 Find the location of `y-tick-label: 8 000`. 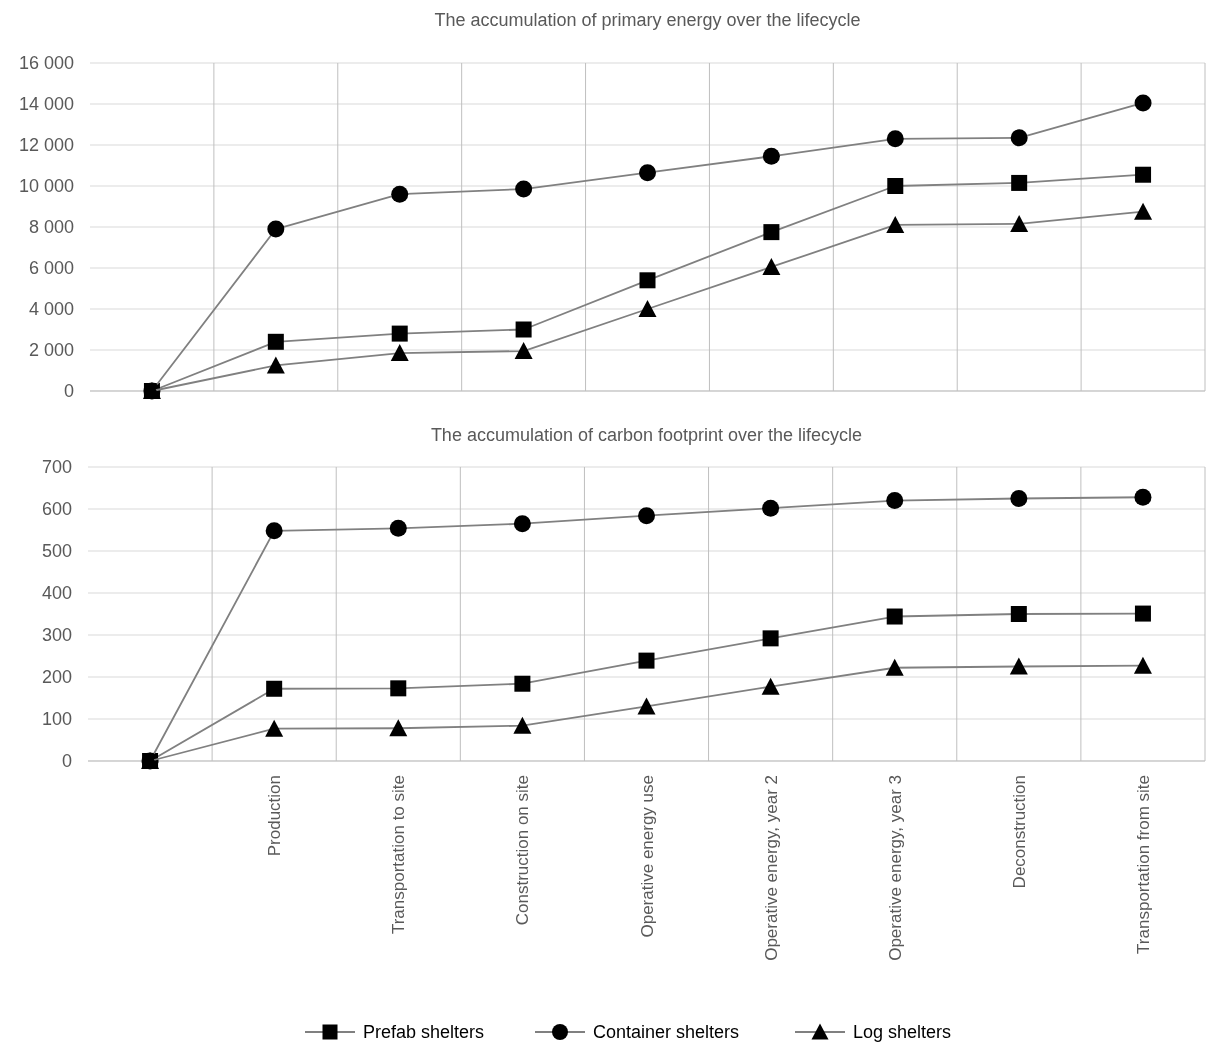

y-tick-label: 8 000 is located at coordinates (51, 227).